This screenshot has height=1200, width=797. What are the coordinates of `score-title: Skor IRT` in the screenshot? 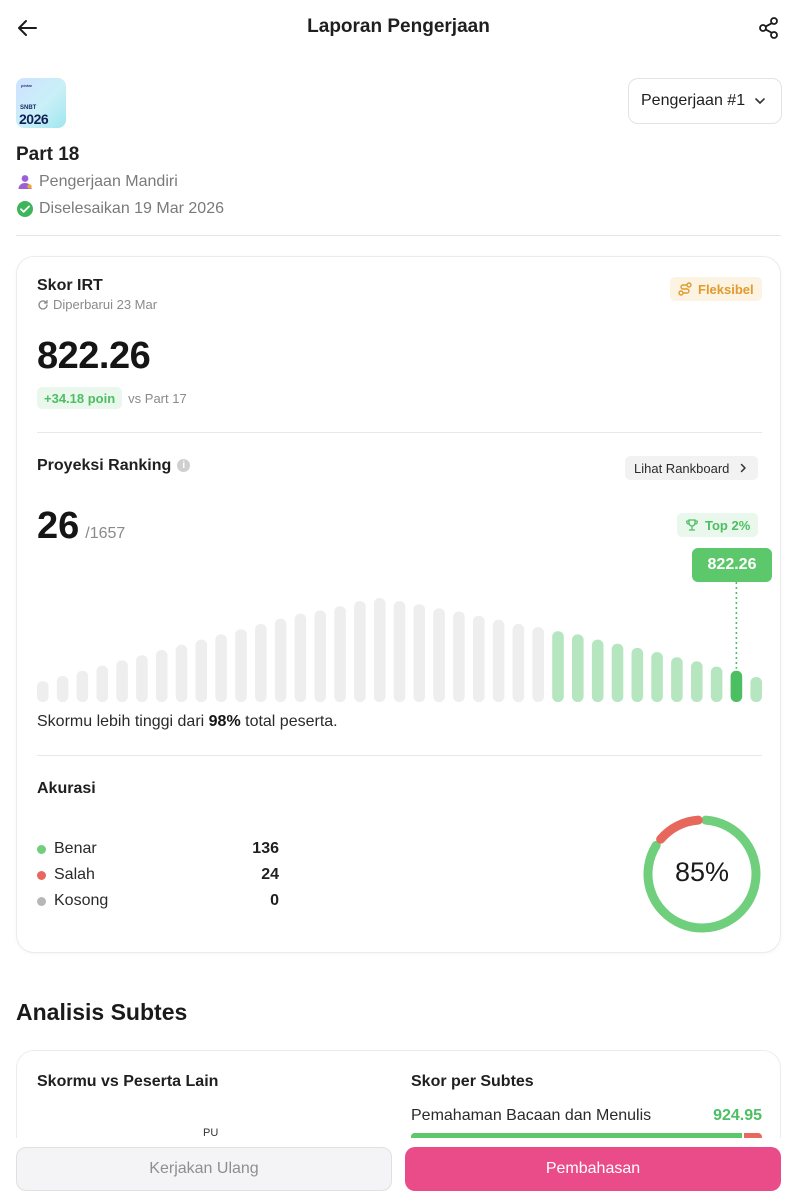 It's located at (70, 285).